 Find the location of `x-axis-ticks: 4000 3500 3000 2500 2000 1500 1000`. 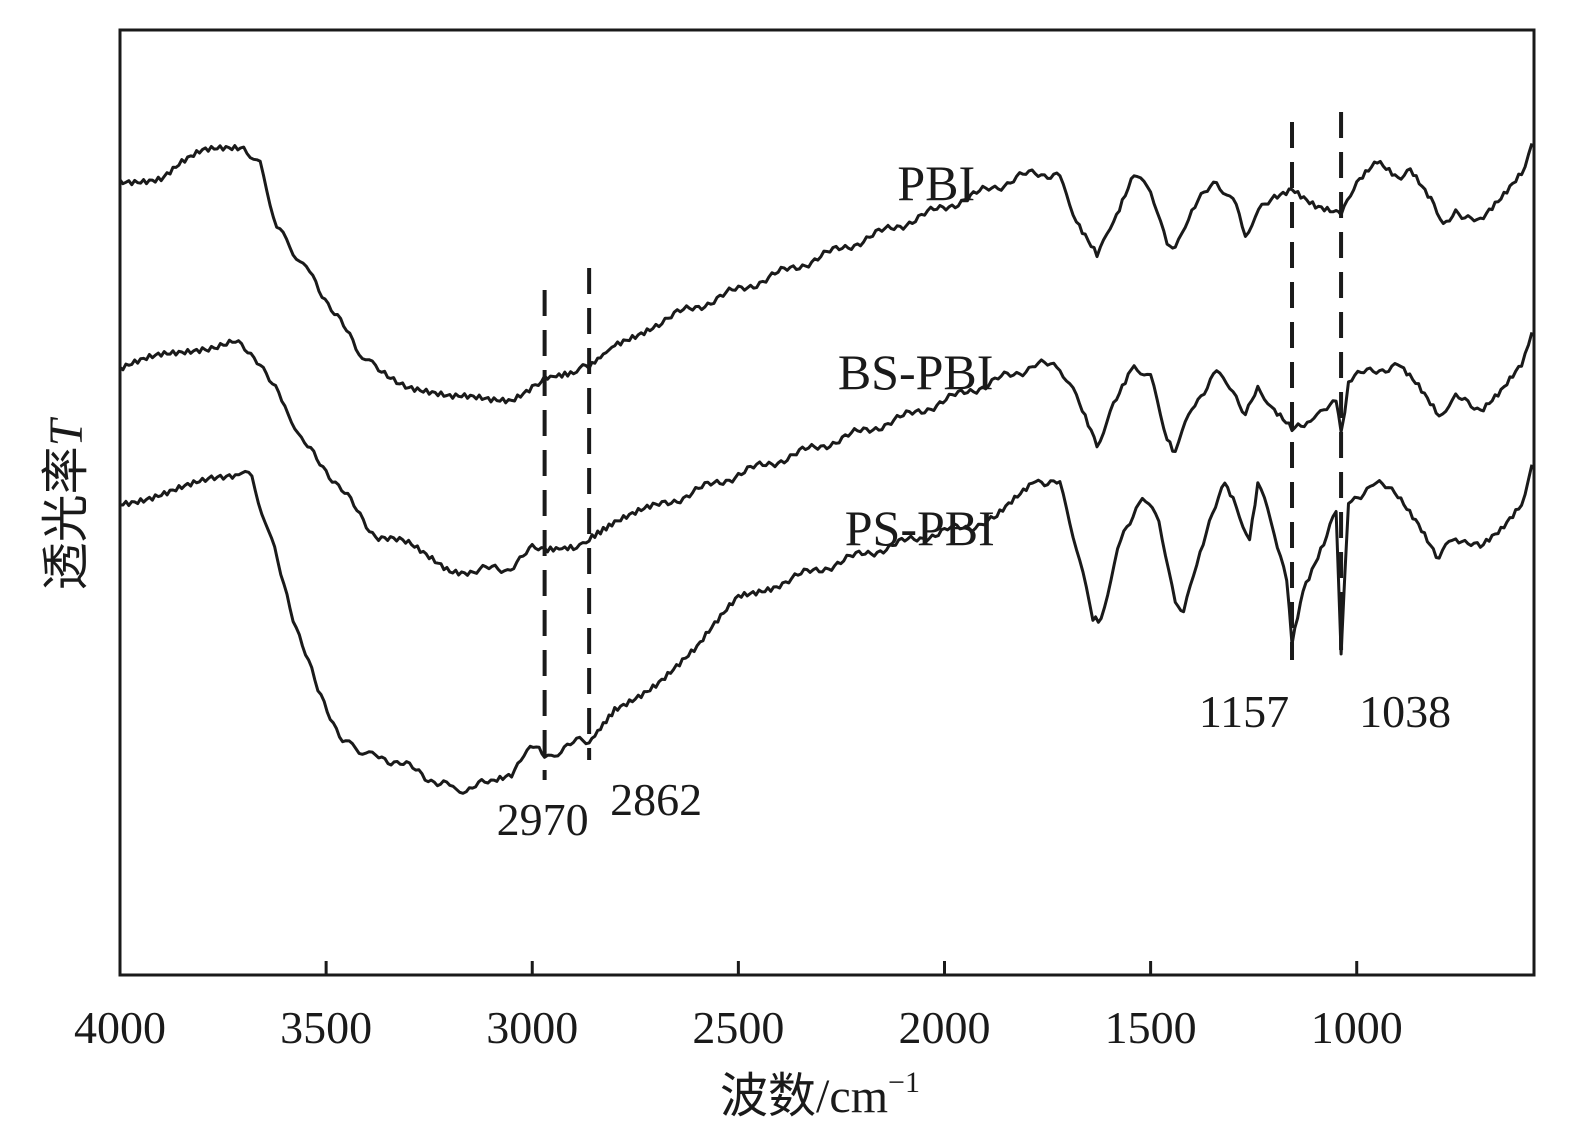

x-axis-ticks: 4000 3500 3000 2500 2000 1500 1000 is located at coordinates (738, 1007).